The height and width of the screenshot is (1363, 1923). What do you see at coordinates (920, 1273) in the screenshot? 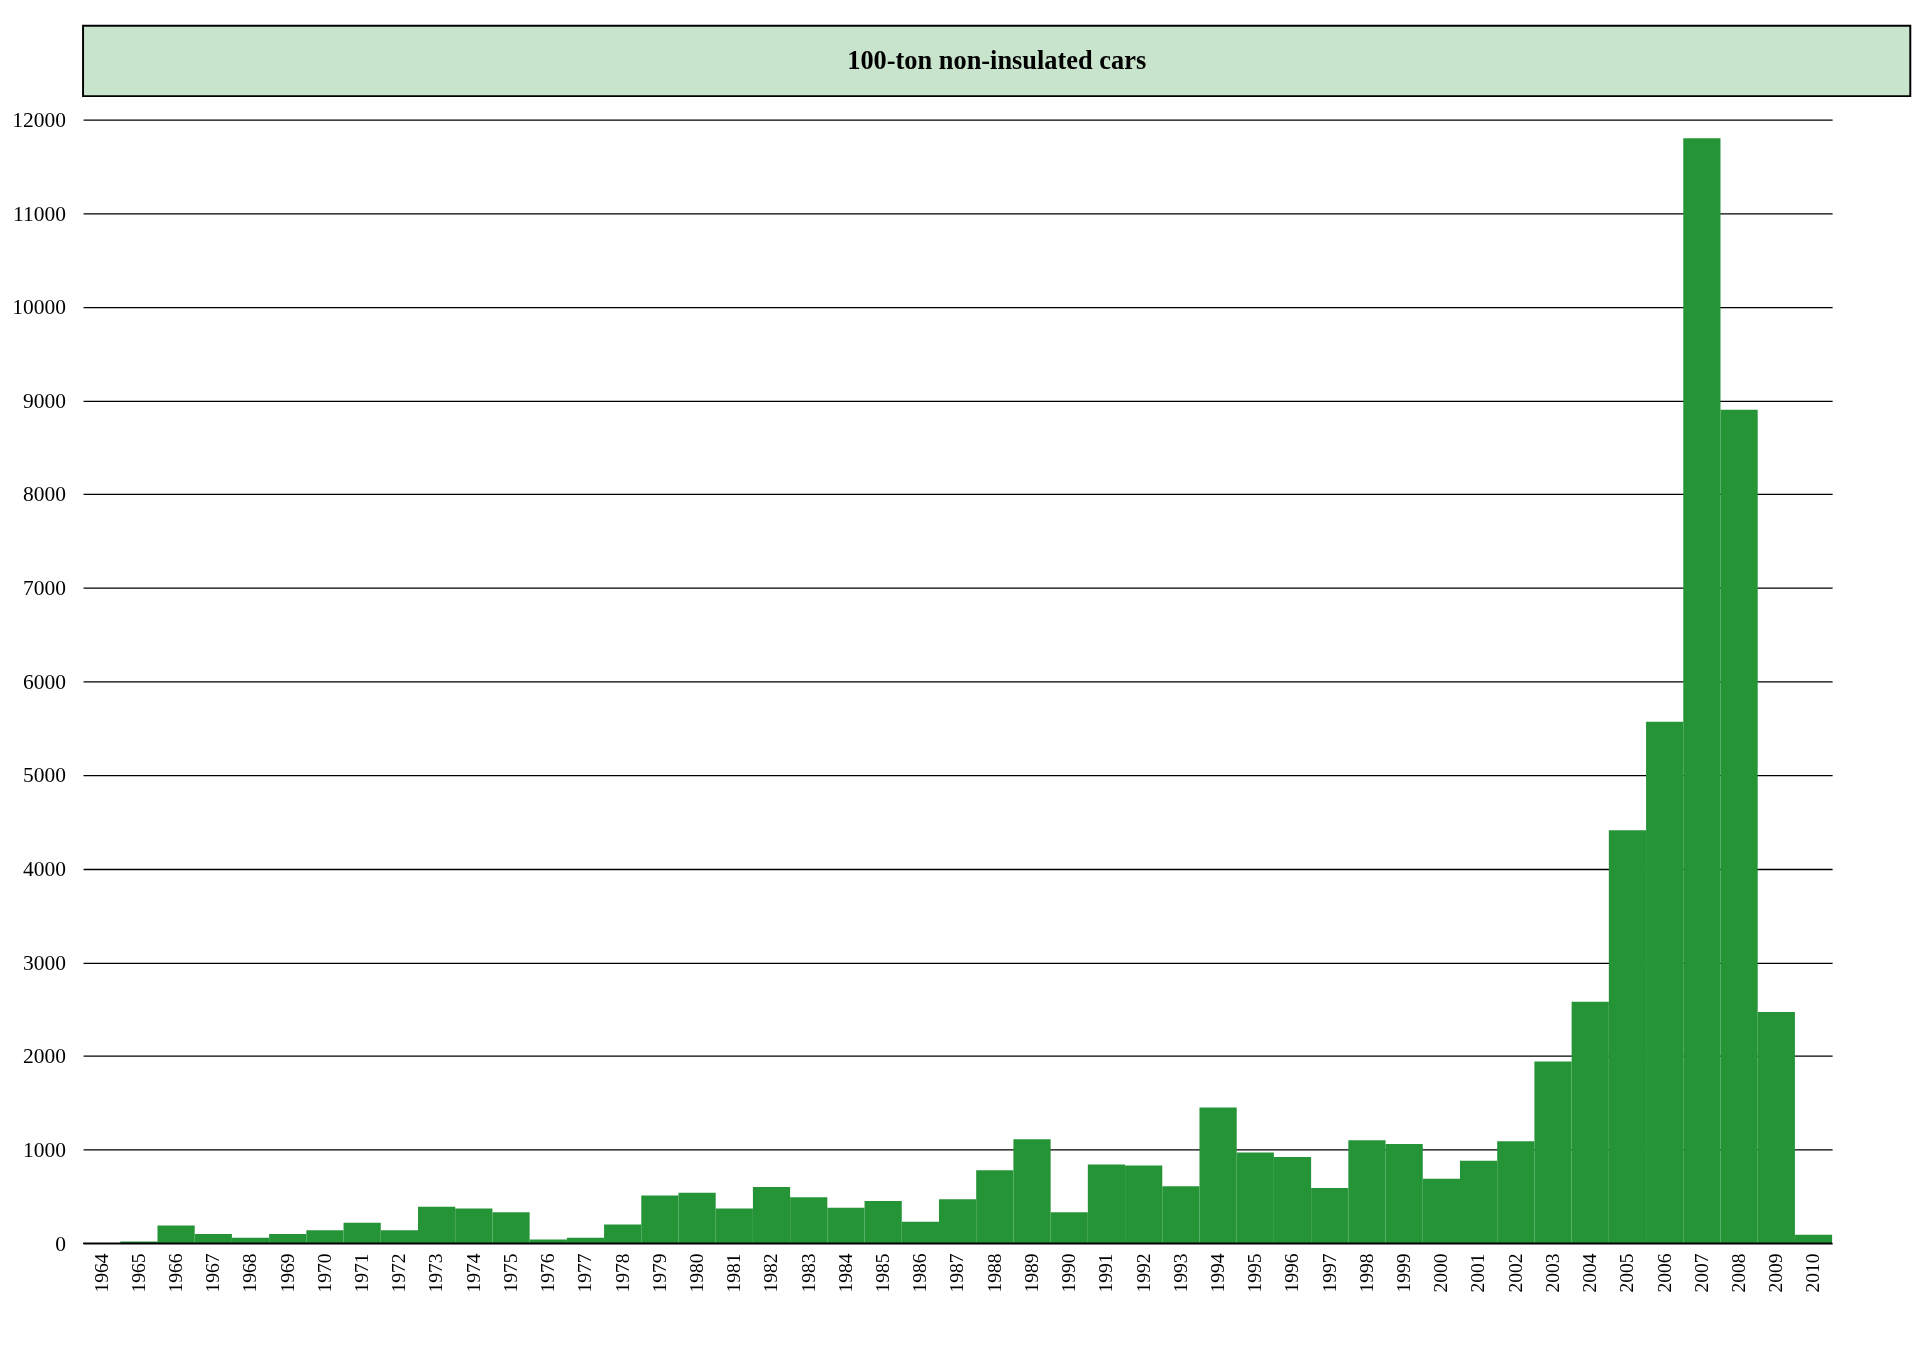
I see `x-tick-label: 1986` at bounding box center [920, 1273].